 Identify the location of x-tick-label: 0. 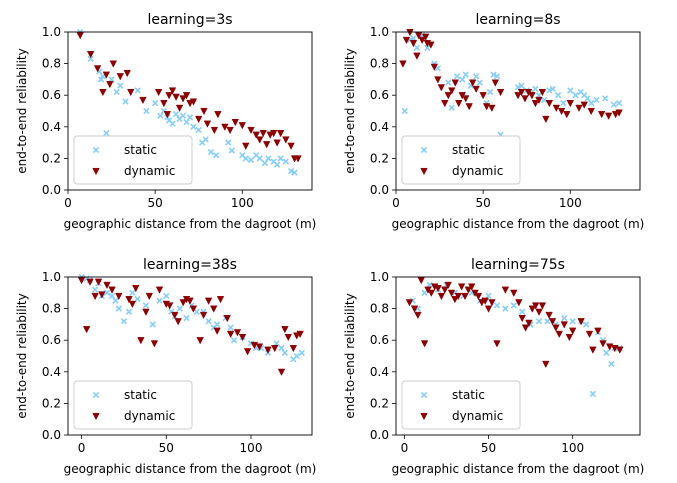
(405, 448).